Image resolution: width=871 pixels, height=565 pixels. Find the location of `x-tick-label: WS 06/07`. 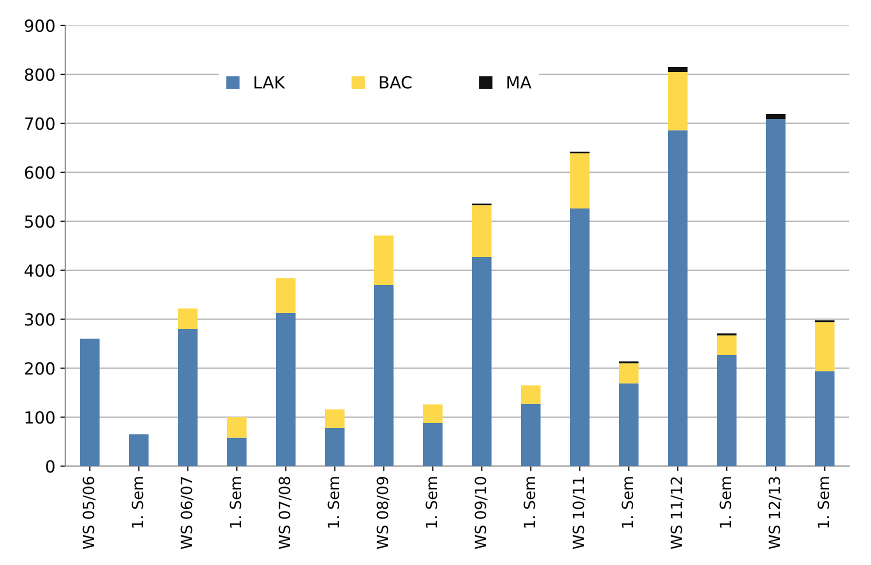

x-tick-label: WS 06/07 is located at coordinates (187, 513).